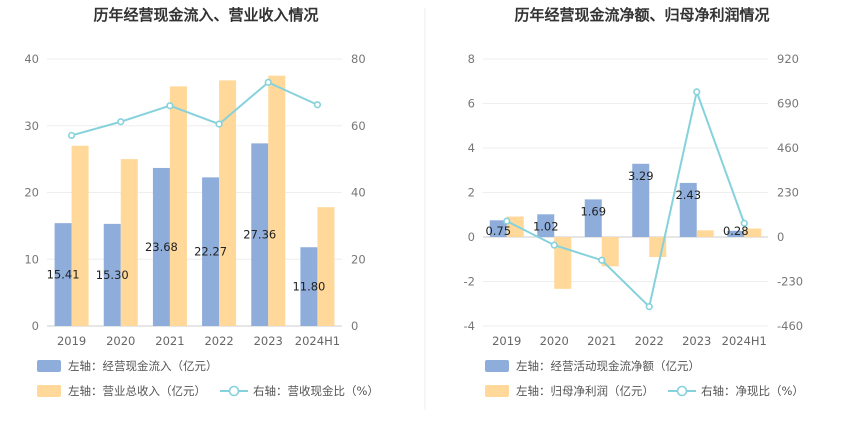  What do you see at coordinates (469, 282) in the screenshot?
I see `y-left-tick-label: -2` at bounding box center [469, 282].